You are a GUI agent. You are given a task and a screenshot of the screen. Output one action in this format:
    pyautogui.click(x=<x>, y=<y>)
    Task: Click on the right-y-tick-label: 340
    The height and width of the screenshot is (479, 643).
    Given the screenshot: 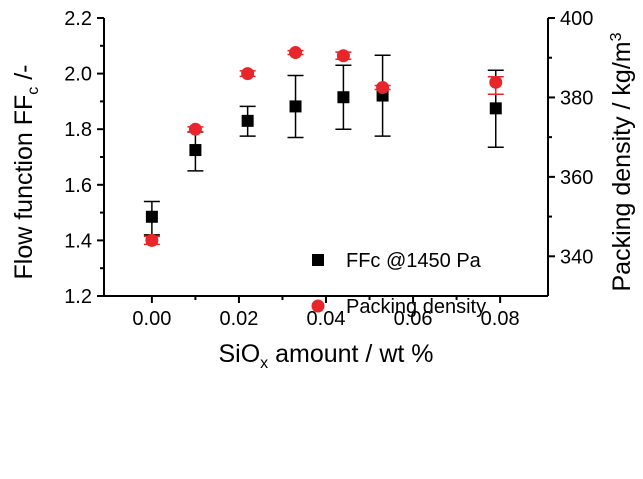 What is the action you would take?
    pyautogui.click(x=576, y=257)
    